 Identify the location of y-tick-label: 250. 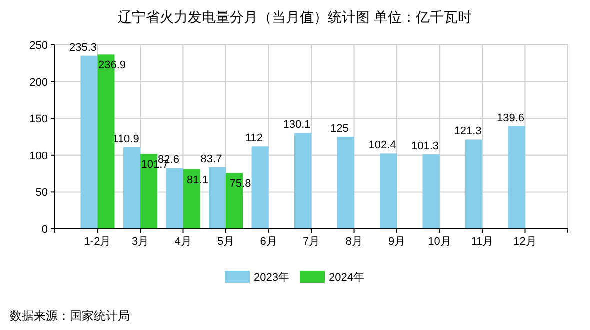
(39, 46).